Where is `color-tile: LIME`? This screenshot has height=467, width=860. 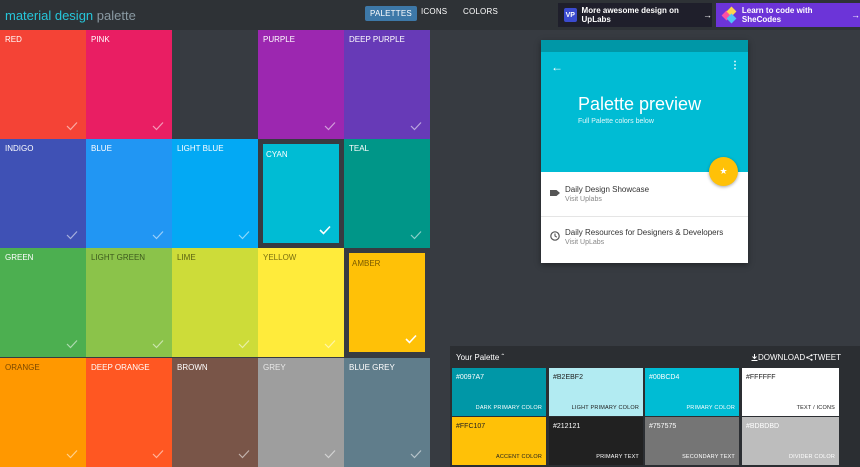 color-tile: LIME is located at coordinates (215, 302).